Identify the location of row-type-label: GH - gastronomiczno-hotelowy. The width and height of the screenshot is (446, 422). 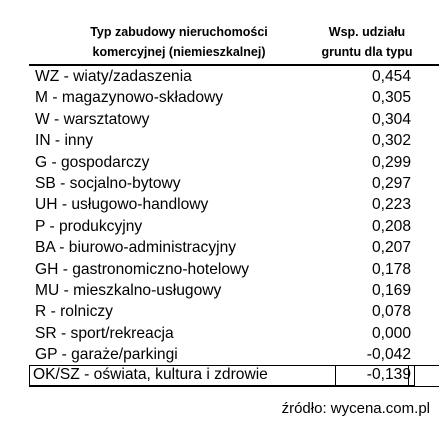
(142, 269).